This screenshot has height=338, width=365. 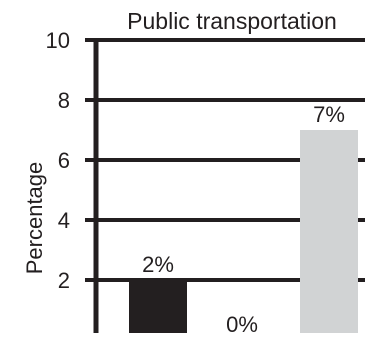 What do you see at coordinates (232, 21) in the screenshot?
I see `chart-title: Public transportation` at bounding box center [232, 21].